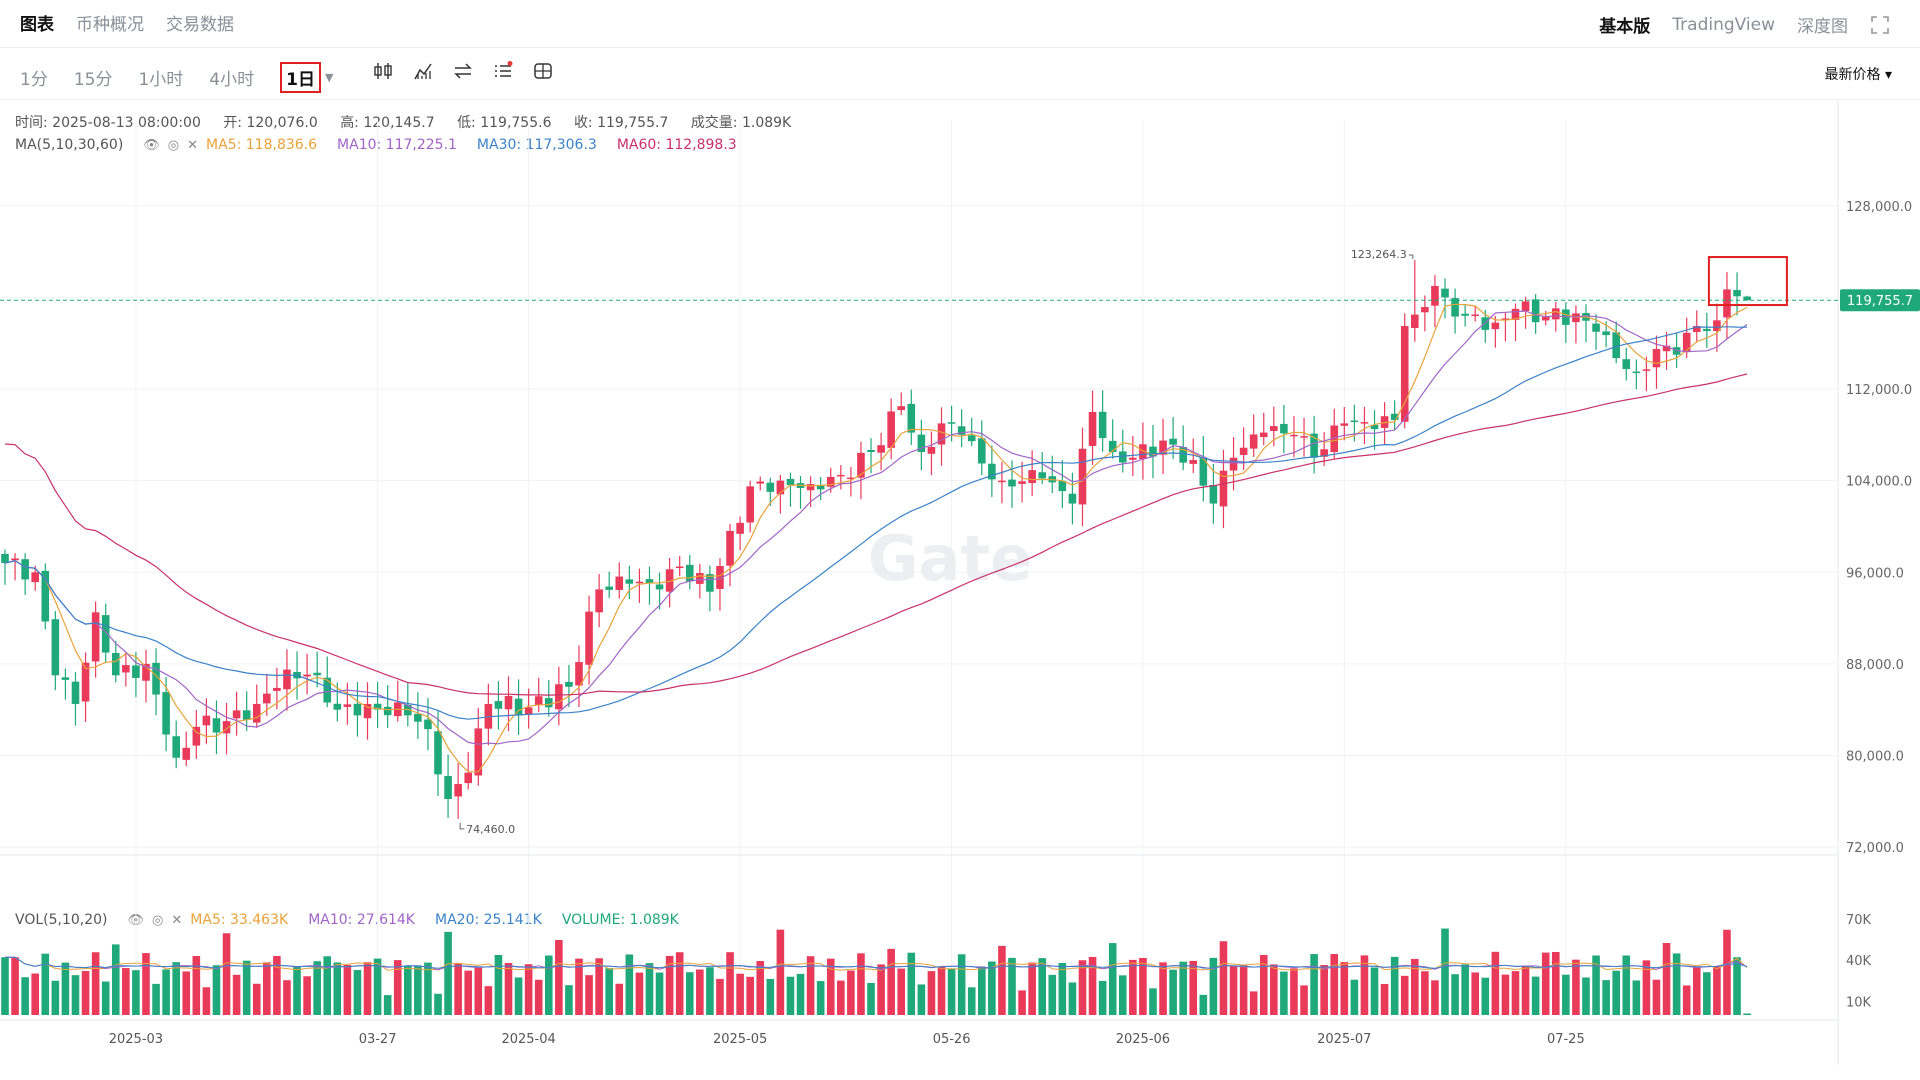  I want to click on tab-coin-overview: 币种概况, so click(110, 25).